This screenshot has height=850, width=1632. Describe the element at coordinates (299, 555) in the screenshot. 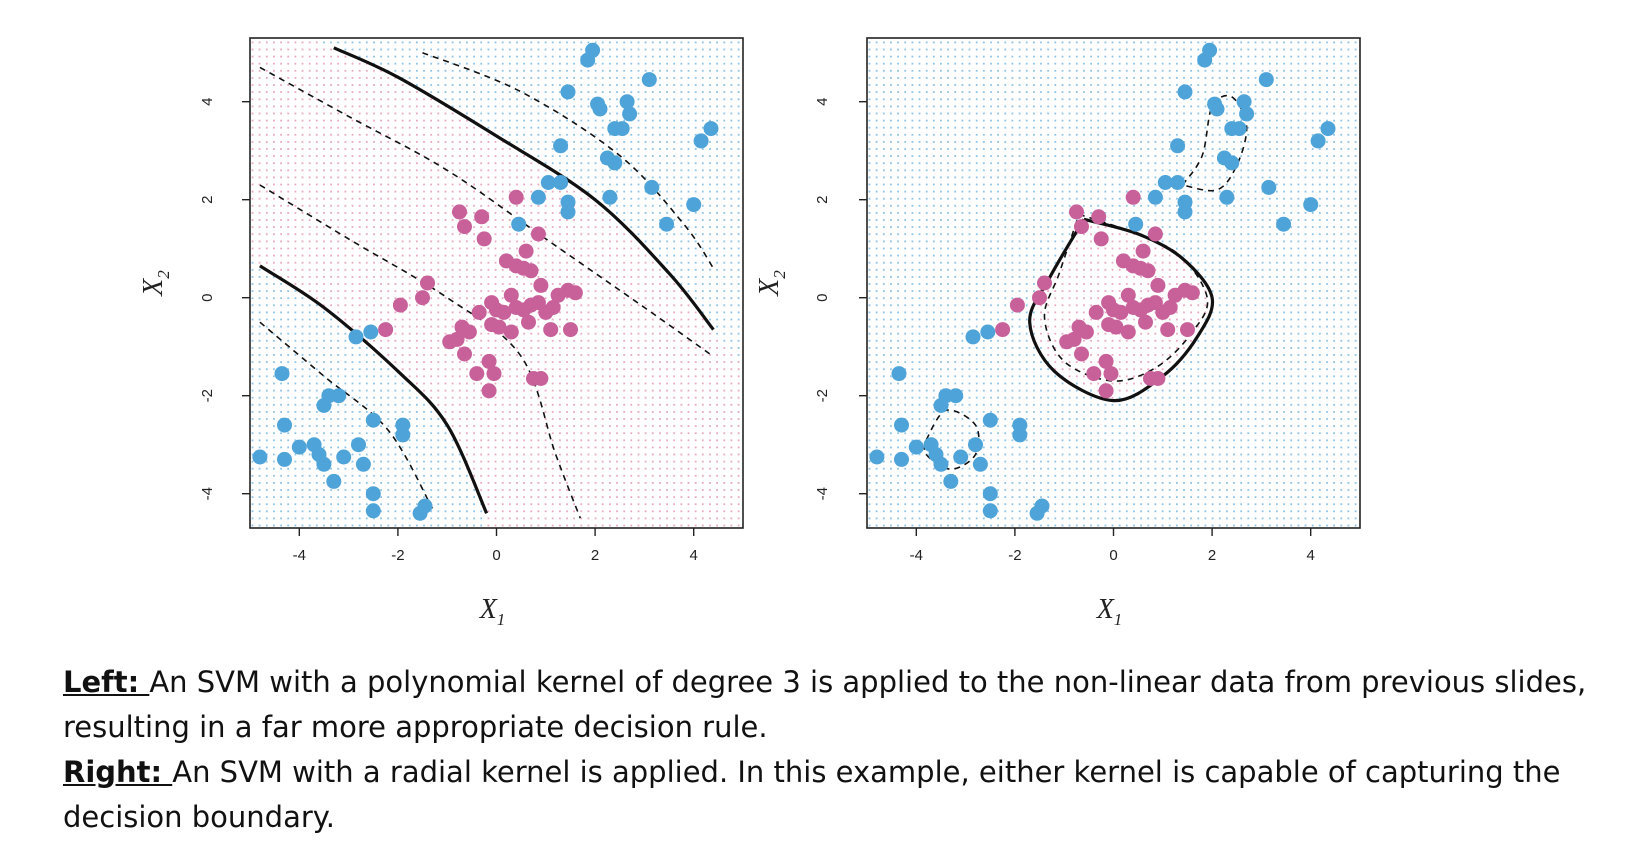

I see `left-x-tick-label: -4` at that location.